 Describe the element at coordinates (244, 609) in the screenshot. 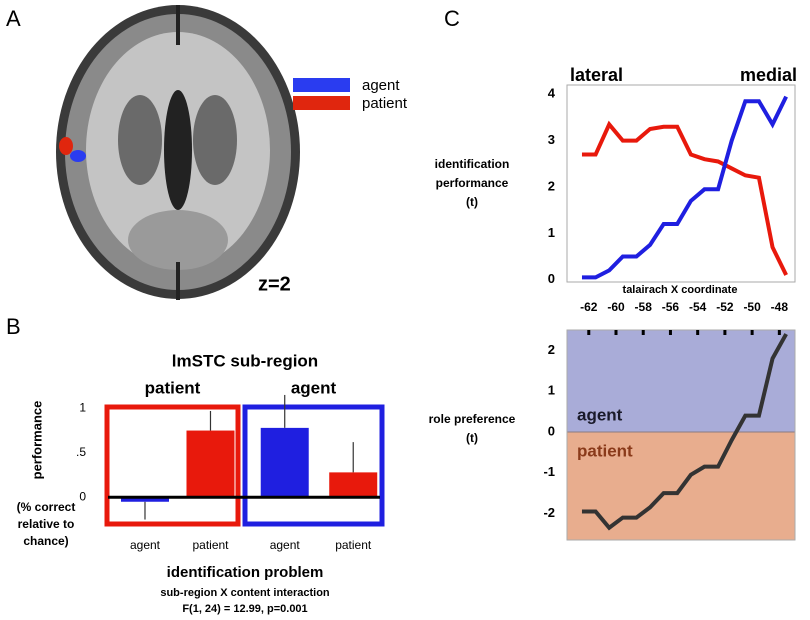

I see `note: F(1, 24) = 12.99, p=0.001` at that location.